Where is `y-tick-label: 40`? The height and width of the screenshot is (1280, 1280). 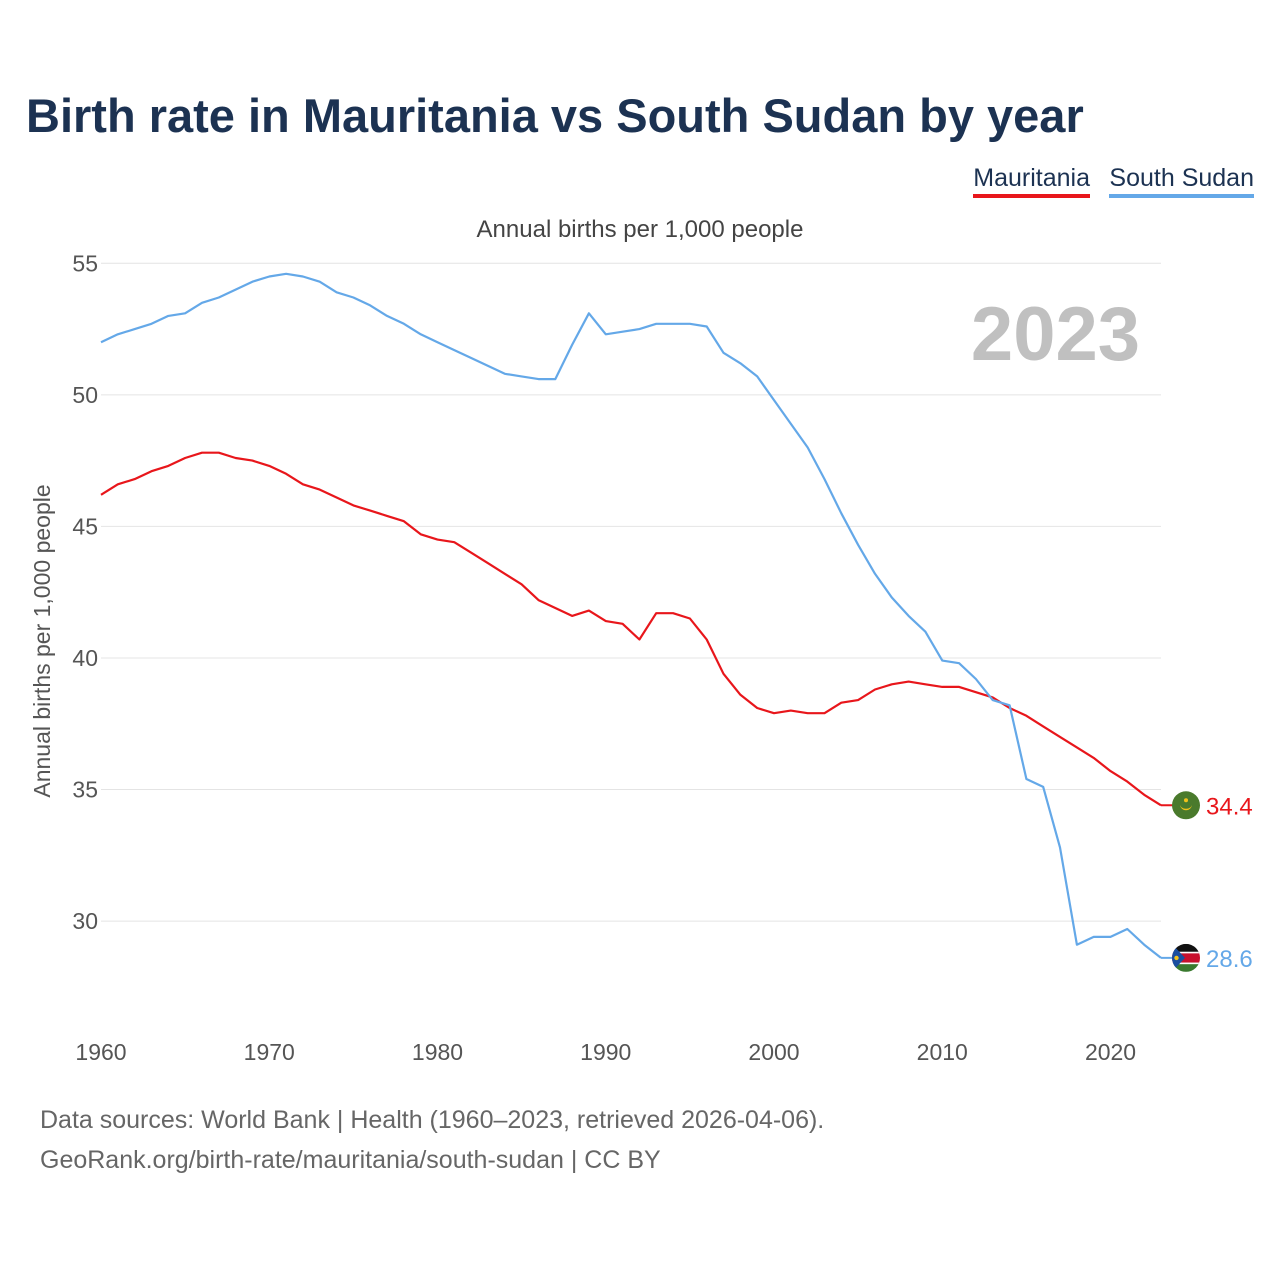 y-tick-label: 40 is located at coordinates (85, 658).